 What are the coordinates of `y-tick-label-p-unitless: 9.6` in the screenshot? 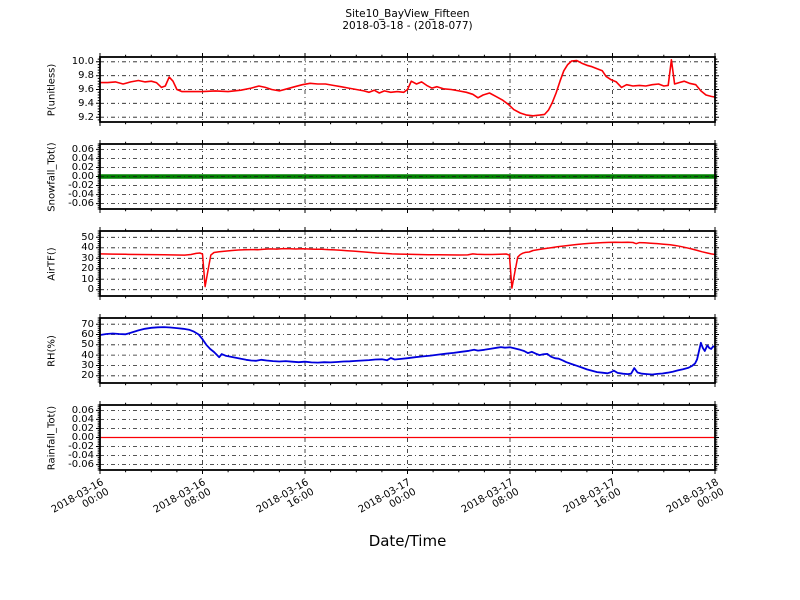 It's located at (86, 89).